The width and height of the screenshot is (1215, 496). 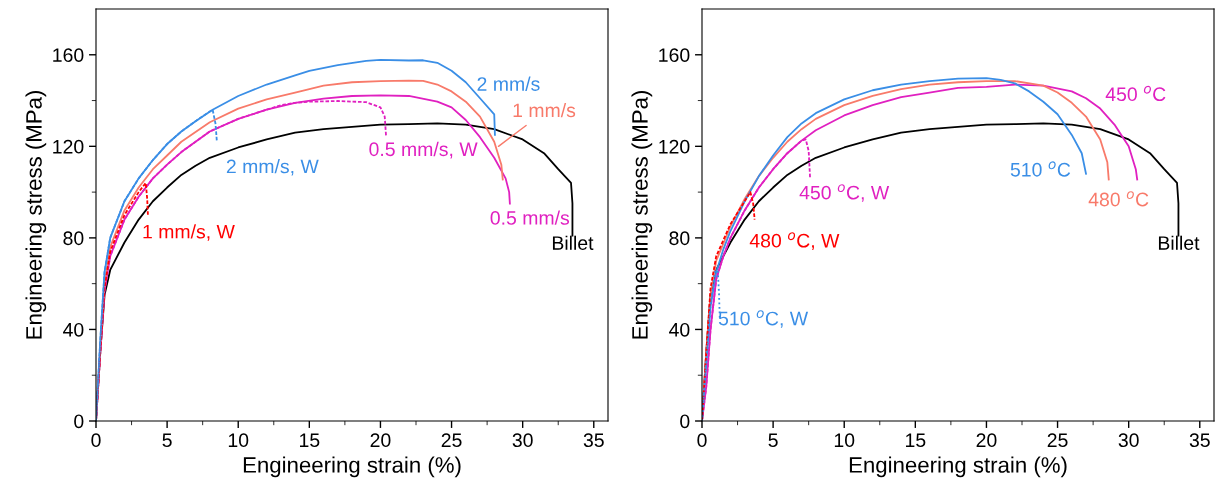 What do you see at coordinates (189, 232) in the screenshot?
I see `series-label: 1 mm/s, W` at bounding box center [189, 232].